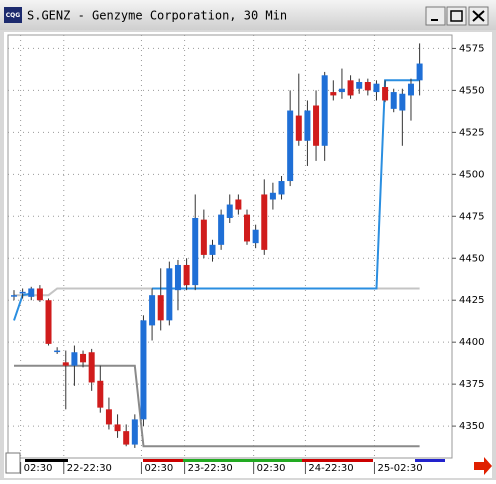 This screenshot has width=496, height=484. Describe the element at coordinates (471, 174) in the screenshot. I see `y-tick-label: 4500` at that location.